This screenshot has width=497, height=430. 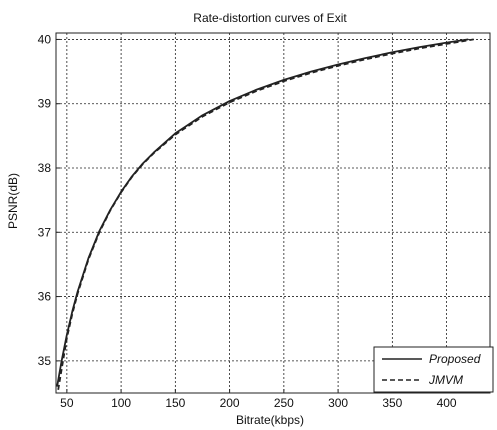 I want to click on legend-label-jmvm: JMVM, so click(x=445, y=380).